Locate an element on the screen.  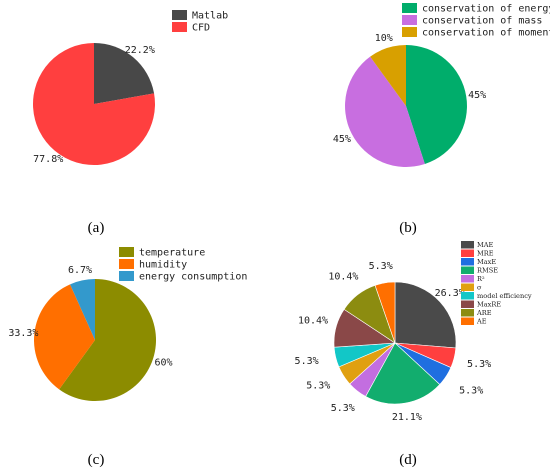
panel-d-slice-mae is located at coordinates (425, 315).